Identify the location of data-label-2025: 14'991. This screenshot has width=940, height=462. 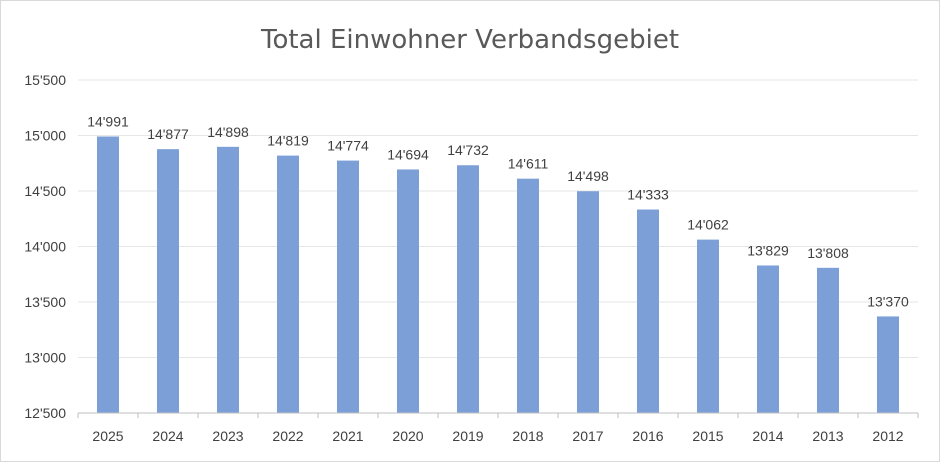
(108, 121).